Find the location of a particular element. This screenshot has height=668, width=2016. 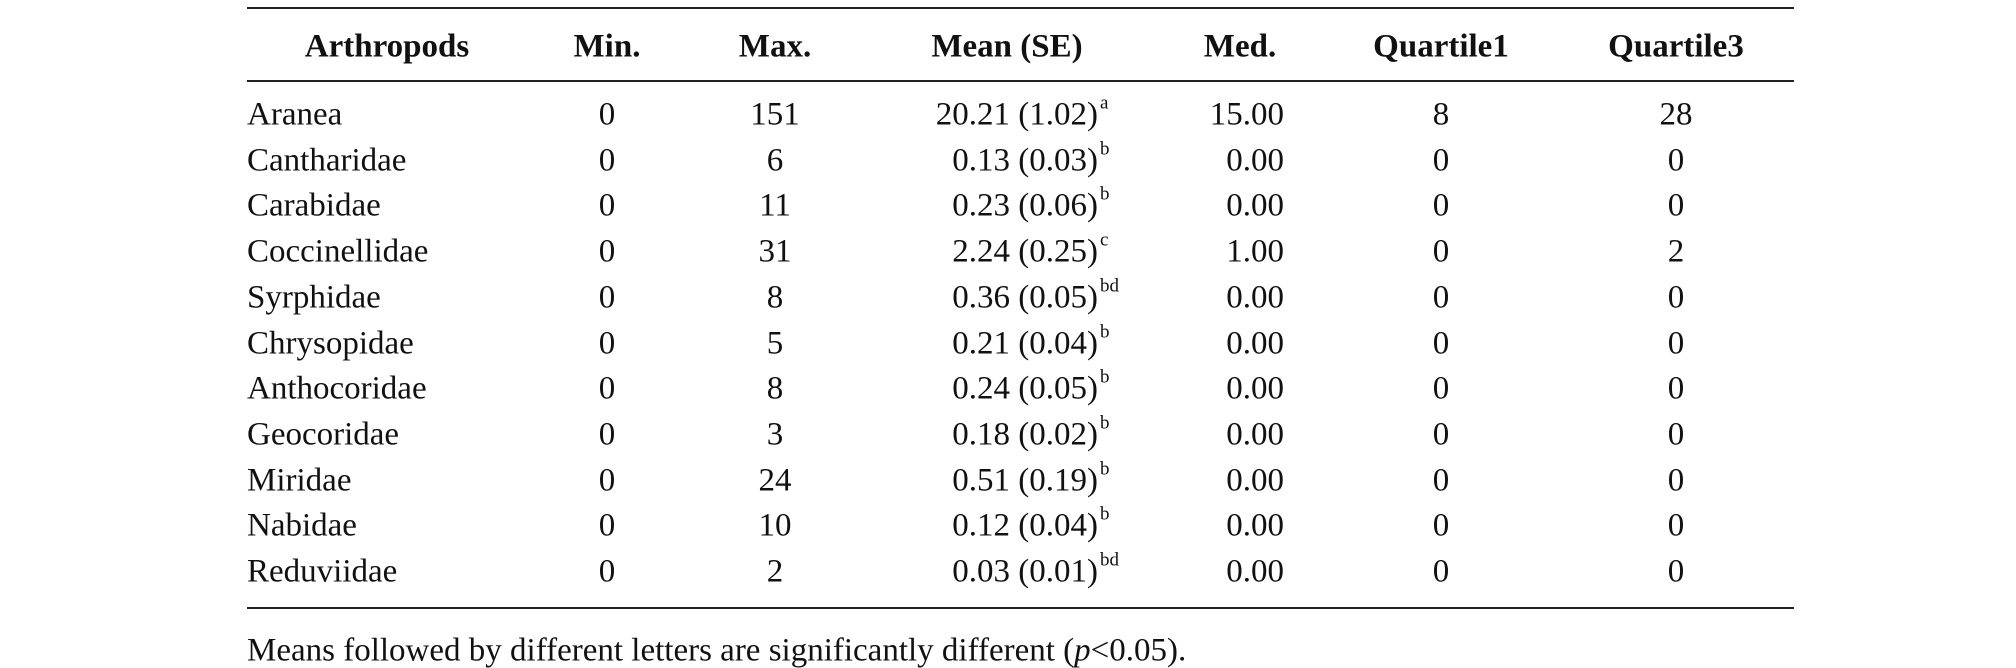

mean-cell: 2.24 (0.25) is located at coordinates (1025, 251).